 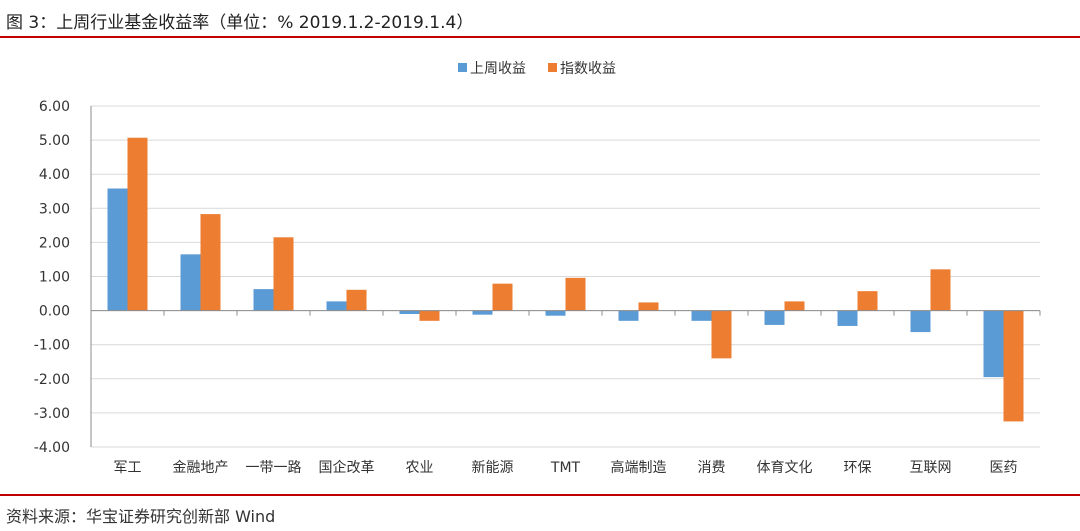 I want to click on legend-label: 指数收益, so click(x=588, y=69).